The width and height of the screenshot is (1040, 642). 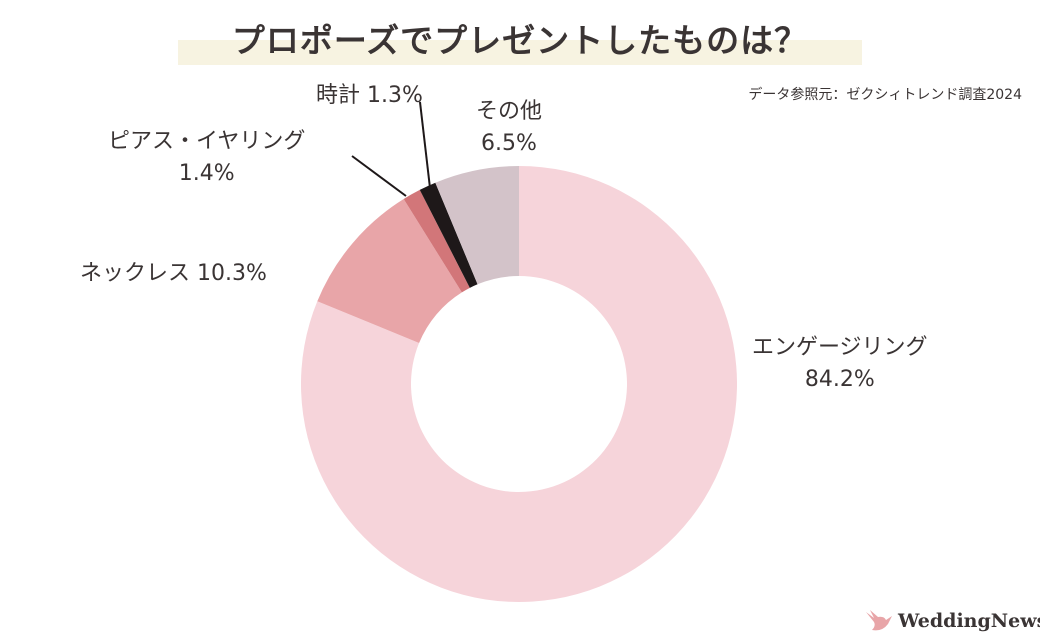 What do you see at coordinates (207, 157) in the screenshot?
I see `label-earrings: ピアス・イヤリング 1.4%` at bounding box center [207, 157].